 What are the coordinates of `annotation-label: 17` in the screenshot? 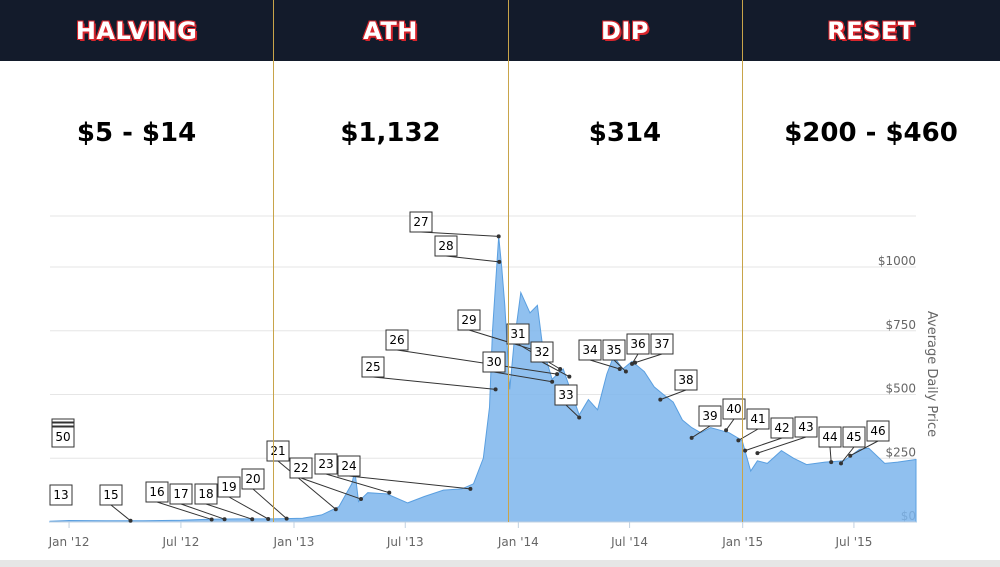 It's located at (180, 494).